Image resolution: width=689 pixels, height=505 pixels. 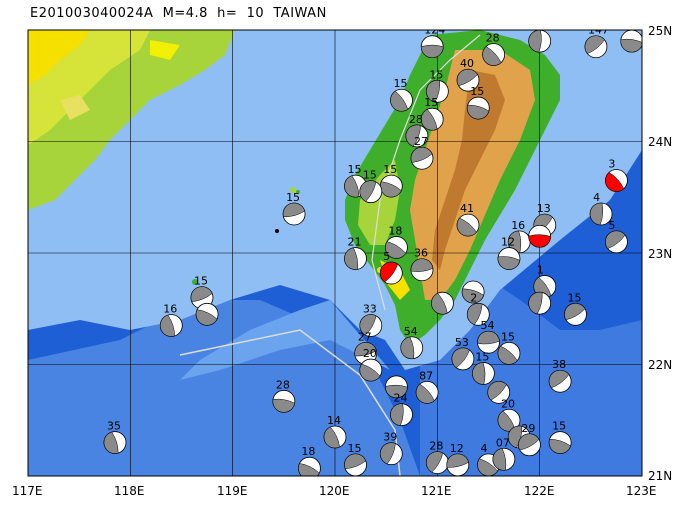 I want to click on focal-mechanism: 33, so click(x=371, y=319).